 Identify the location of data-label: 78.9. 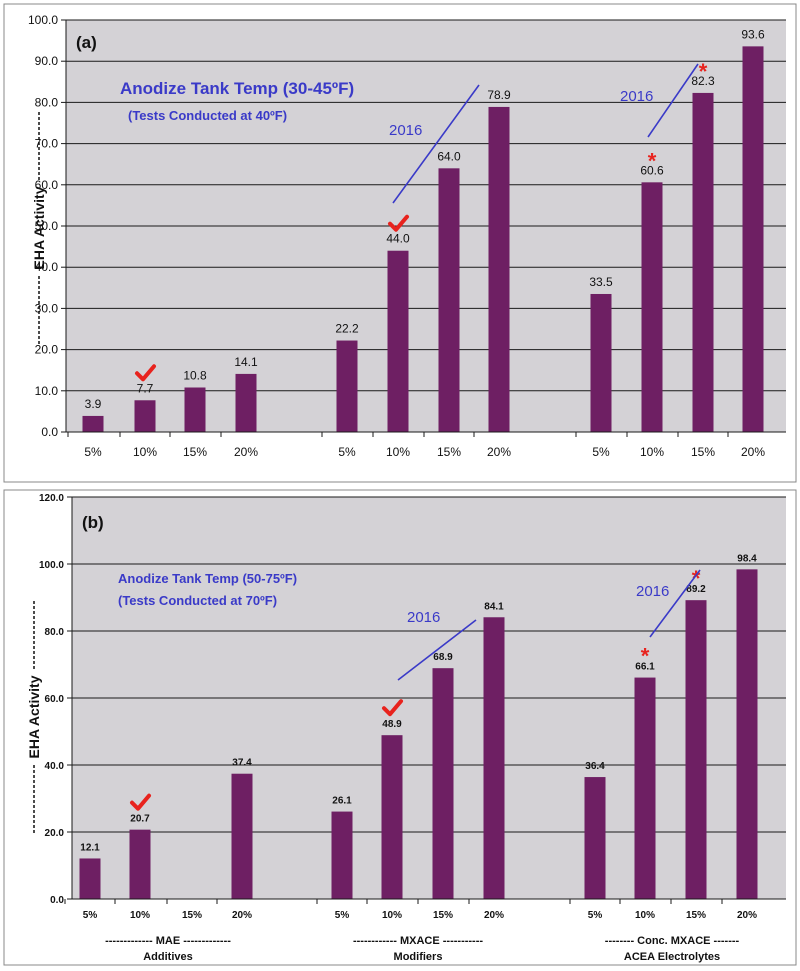
(499, 95).